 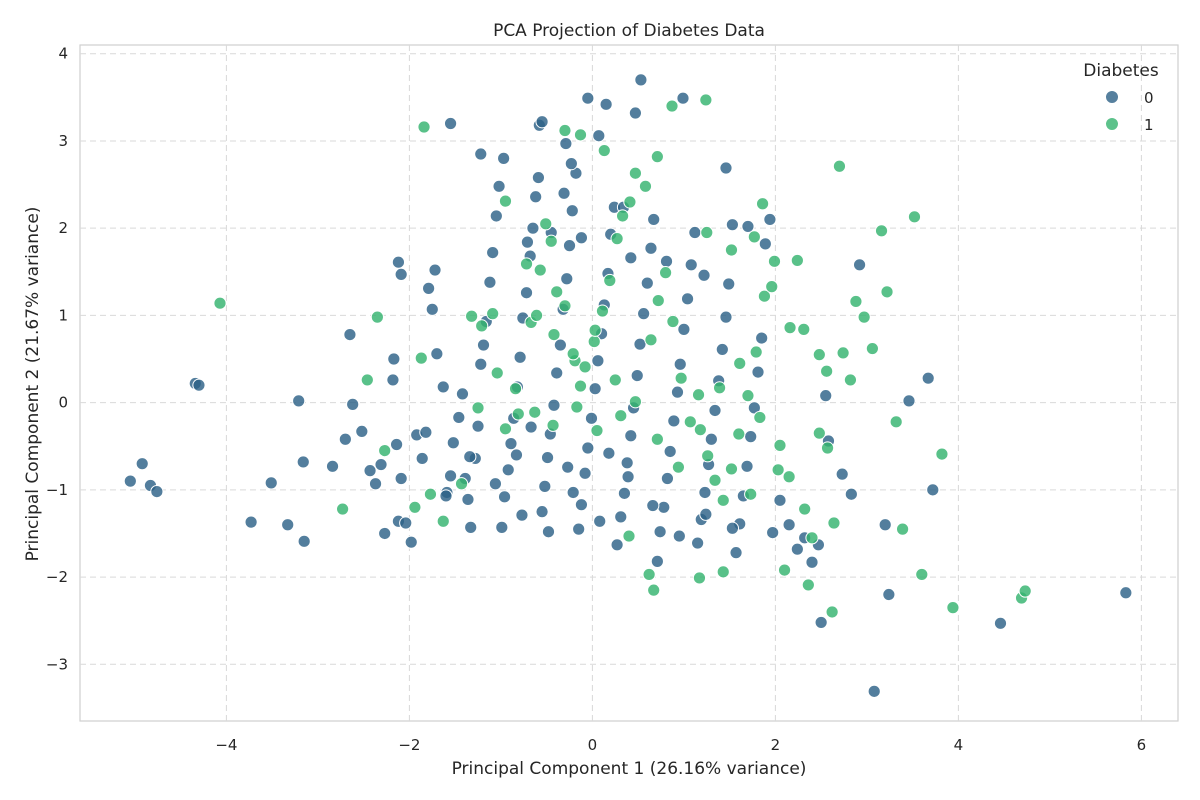 What do you see at coordinates (959, 745) in the screenshot?
I see `x-tick-label: 4` at bounding box center [959, 745].